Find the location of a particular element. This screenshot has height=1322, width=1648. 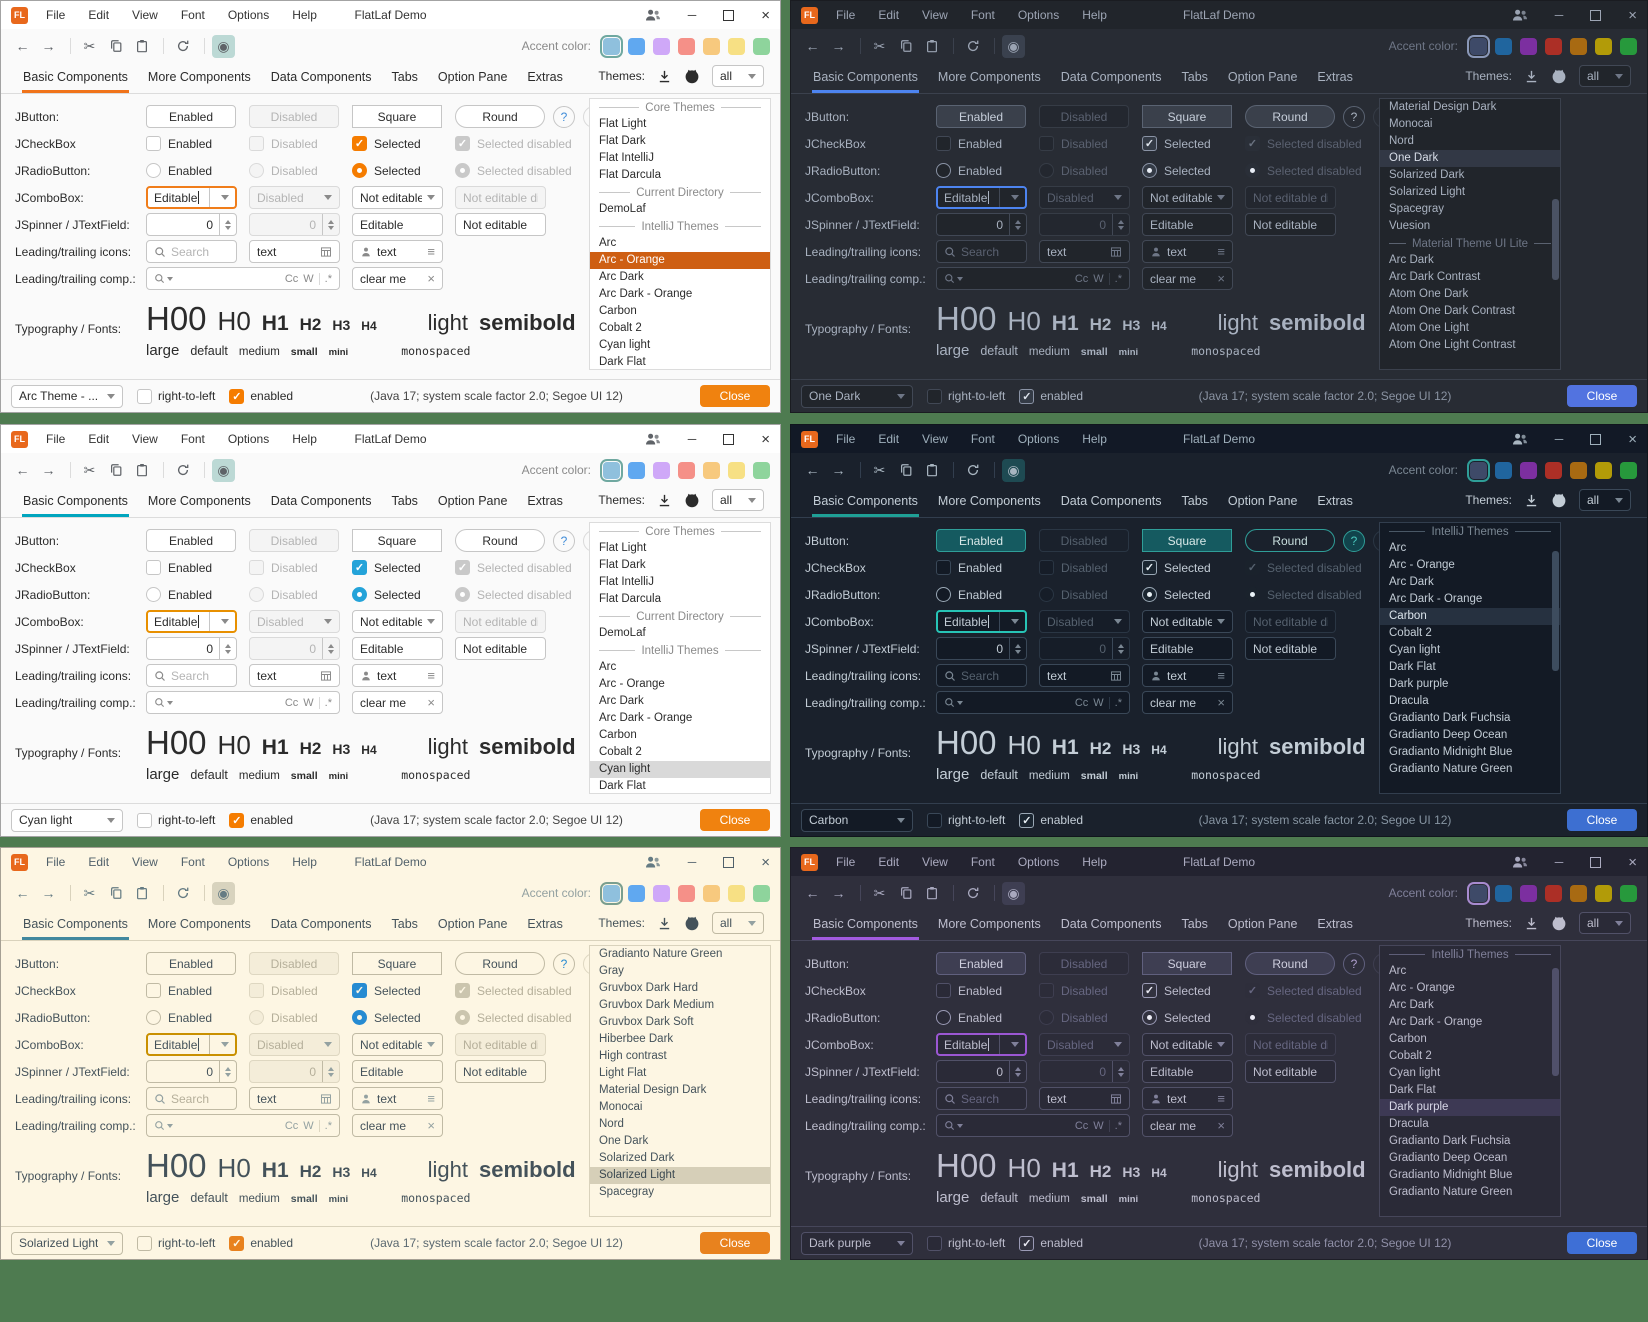

theme-list-item: Atom One Light Contrast is located at coordinates (1452, 345).